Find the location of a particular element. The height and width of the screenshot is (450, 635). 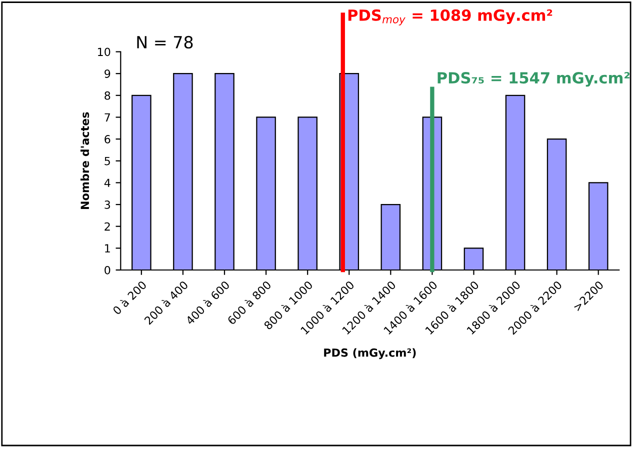

y-tick-label: 4 is located at coordinates (107, 182).